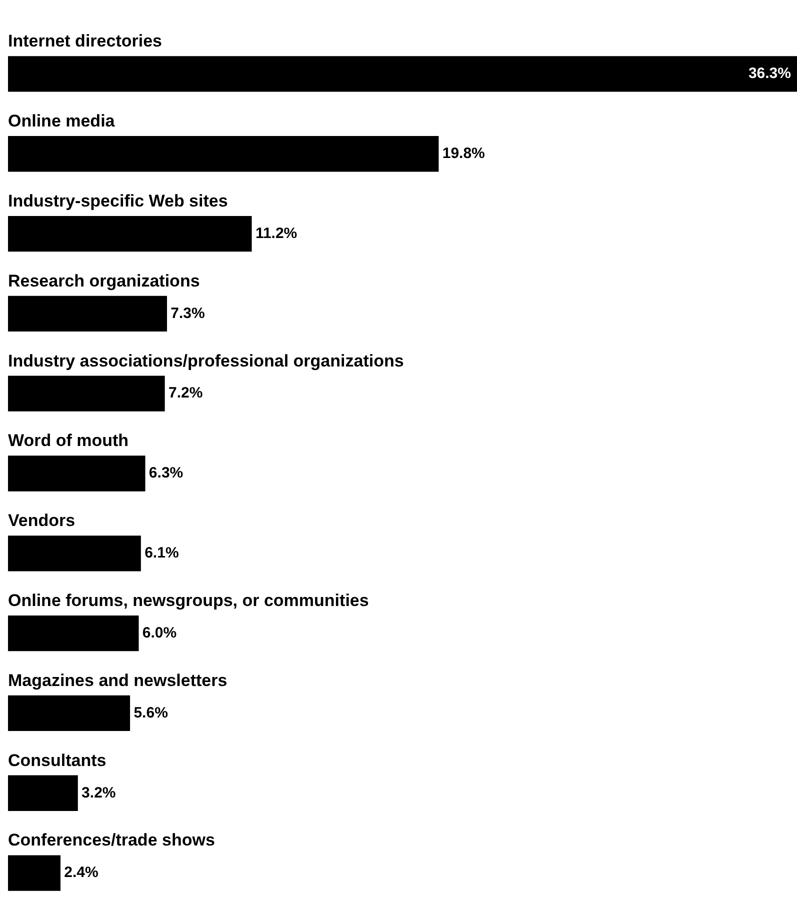 This screenshot has width=797, height=913. Describe the element at coordinates (463, 153) in the screenshot. I see `data-label: 19.8%` at that location.